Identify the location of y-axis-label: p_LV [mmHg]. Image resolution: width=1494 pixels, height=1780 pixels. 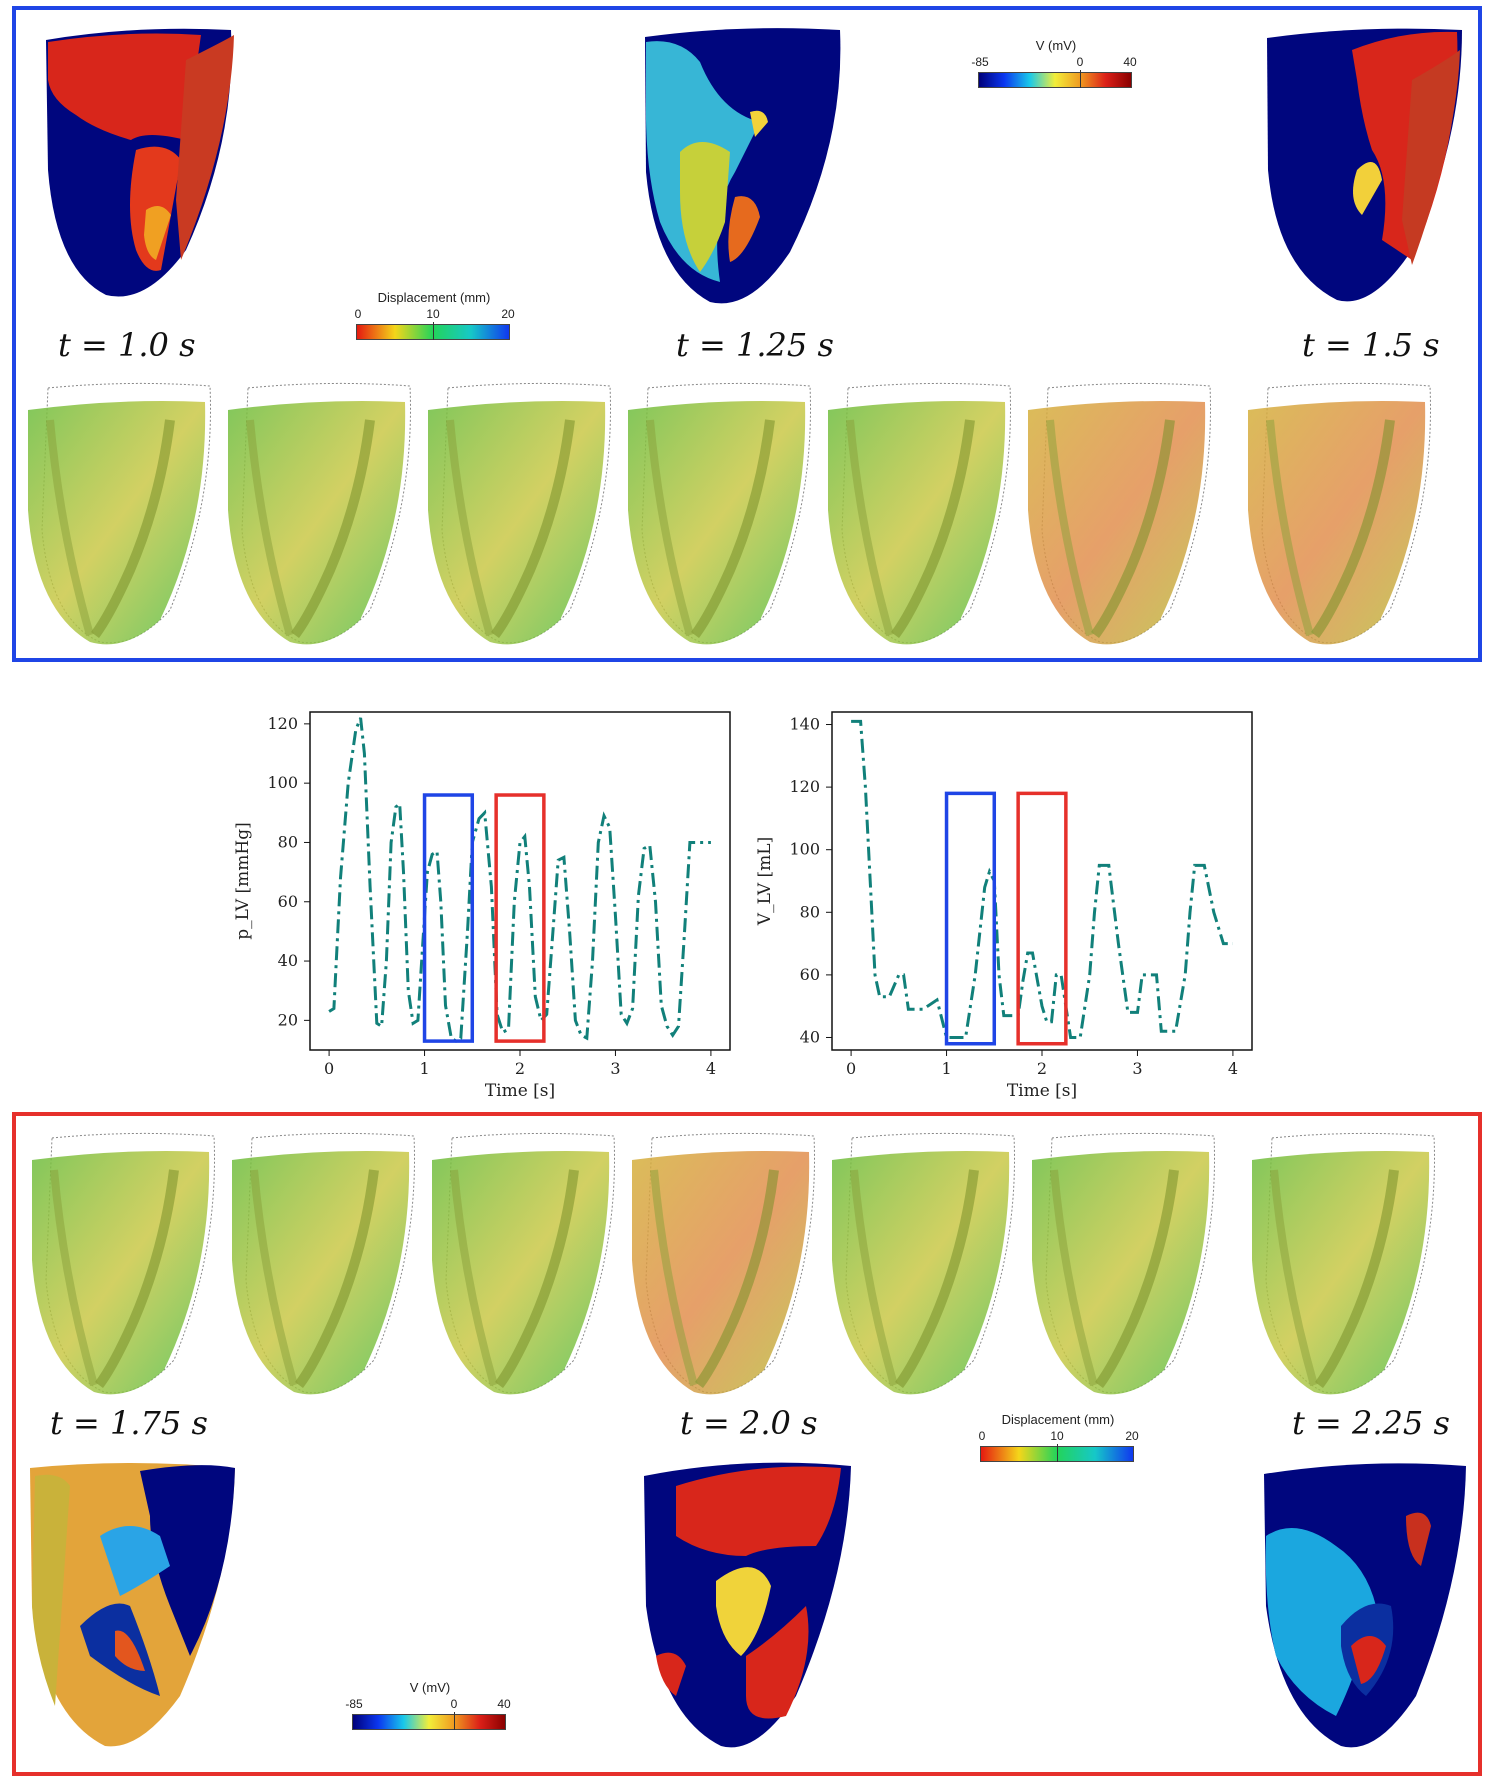
(243, 881).